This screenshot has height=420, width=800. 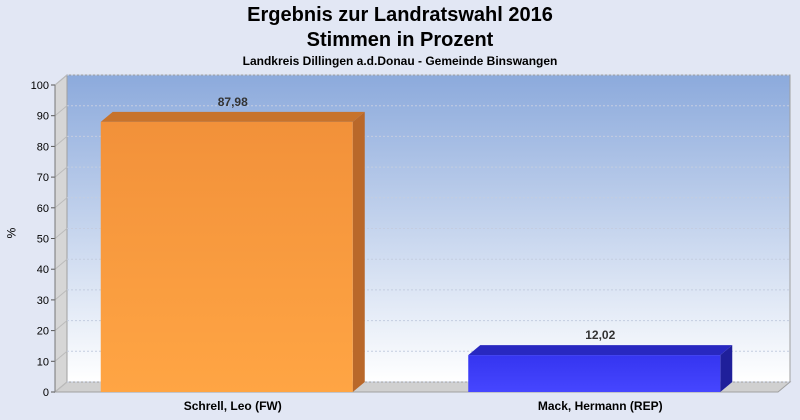 What do you see at coordinates (233, 406) in the screenshot?
I see `category-label: Schrell, Leo (FW)` at bounding box center [233, 406].